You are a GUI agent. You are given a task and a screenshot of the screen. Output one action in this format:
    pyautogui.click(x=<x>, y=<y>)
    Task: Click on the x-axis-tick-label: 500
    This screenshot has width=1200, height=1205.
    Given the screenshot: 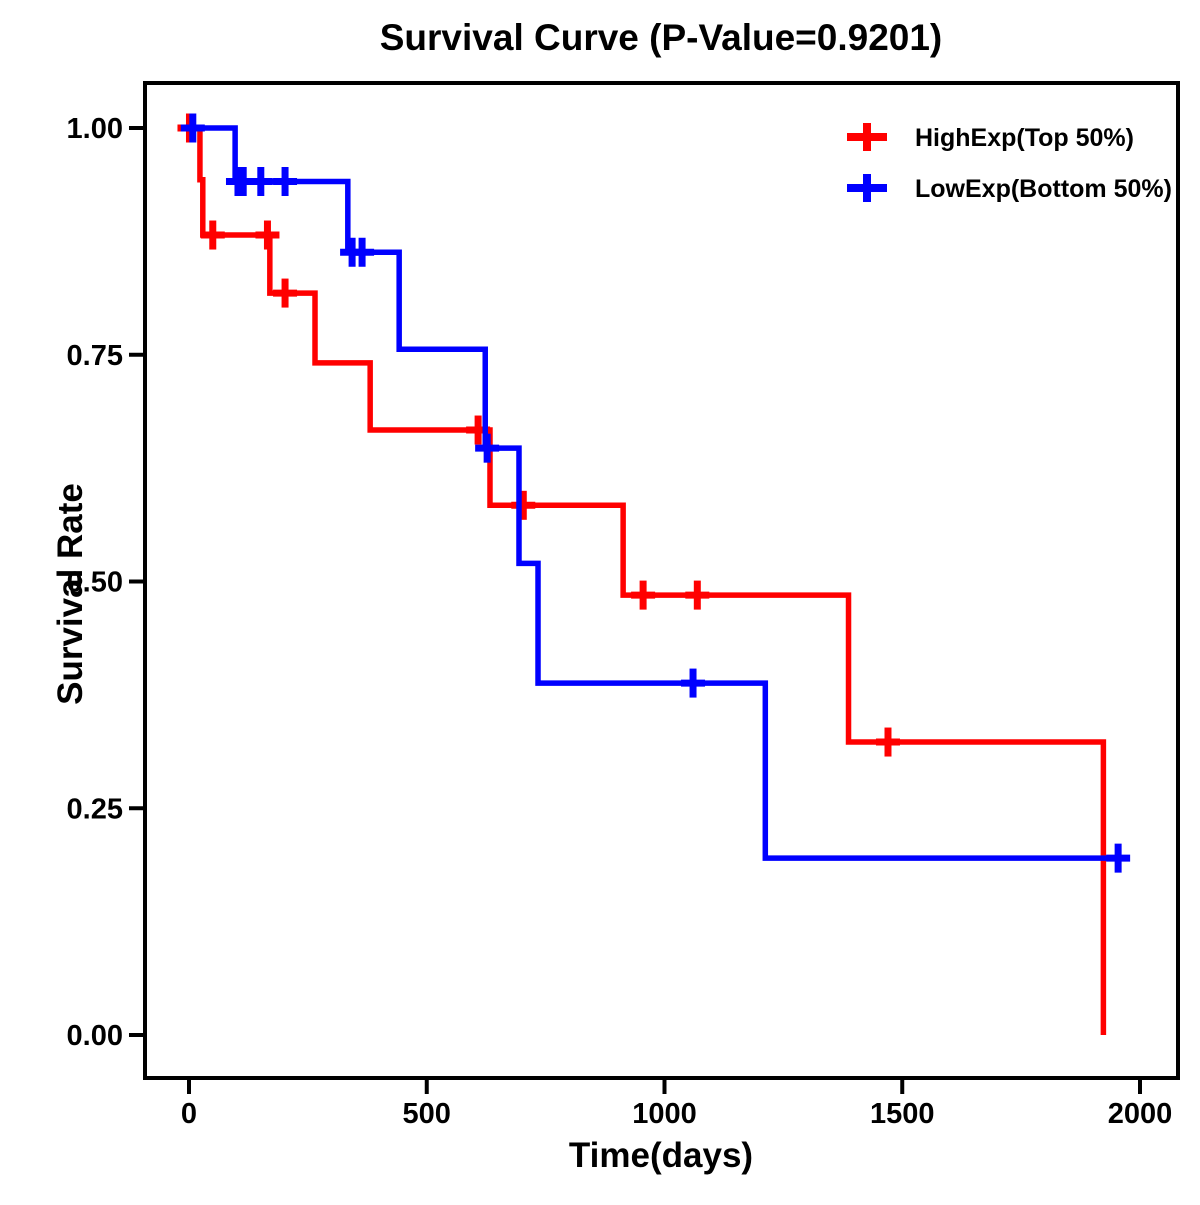 What is the action you would take?
    pyautogui.click(x=427, y=1114)
    